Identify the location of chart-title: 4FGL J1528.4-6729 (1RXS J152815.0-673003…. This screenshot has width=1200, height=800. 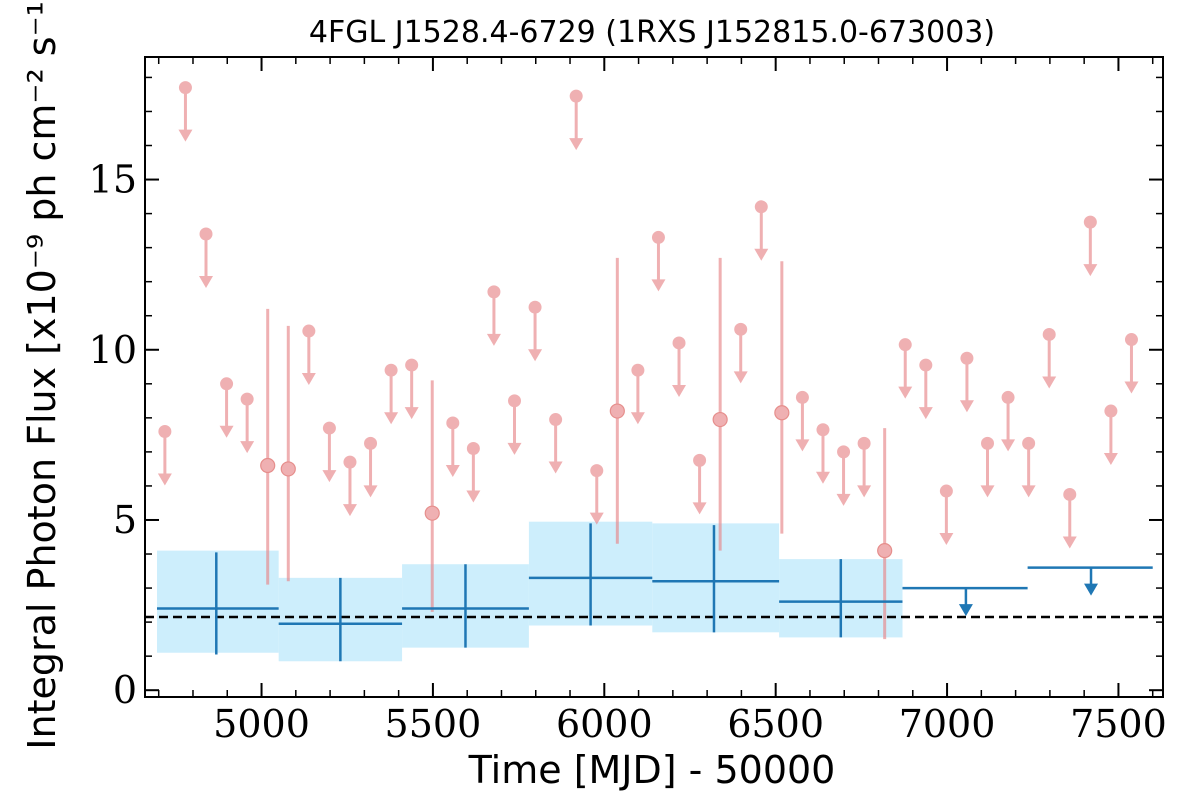
(652, 32).